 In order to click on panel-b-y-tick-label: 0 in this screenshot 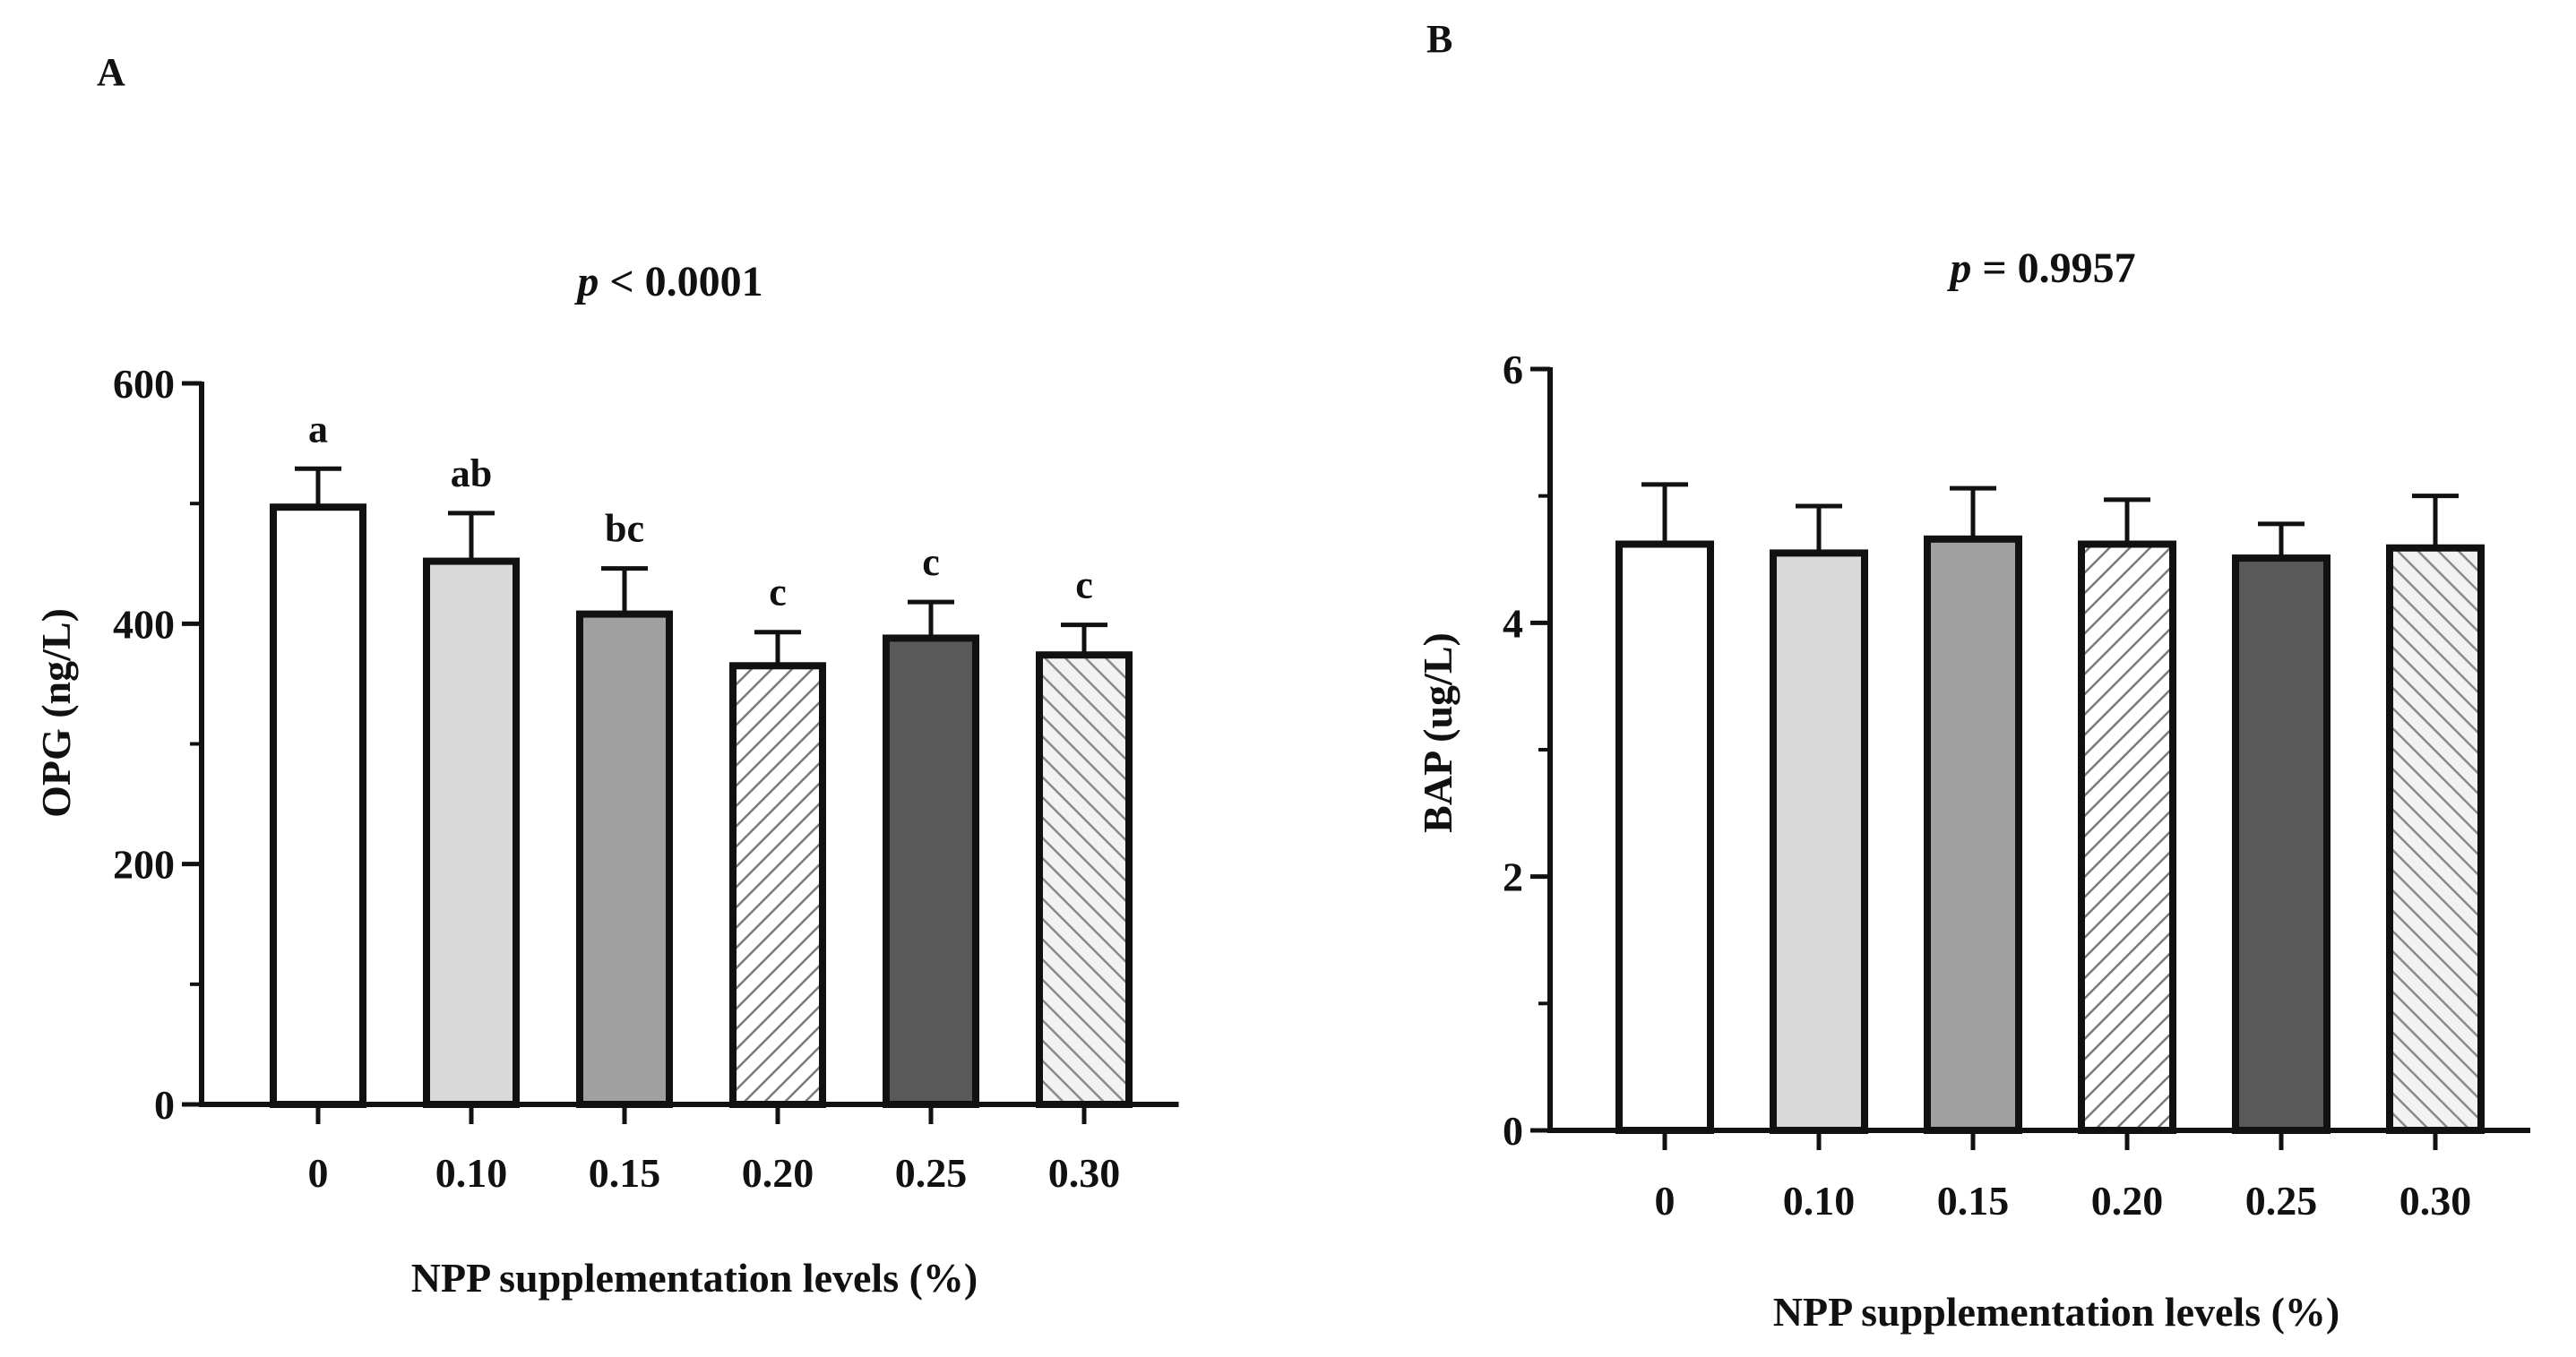, I will do `click(1513, 1131)`.